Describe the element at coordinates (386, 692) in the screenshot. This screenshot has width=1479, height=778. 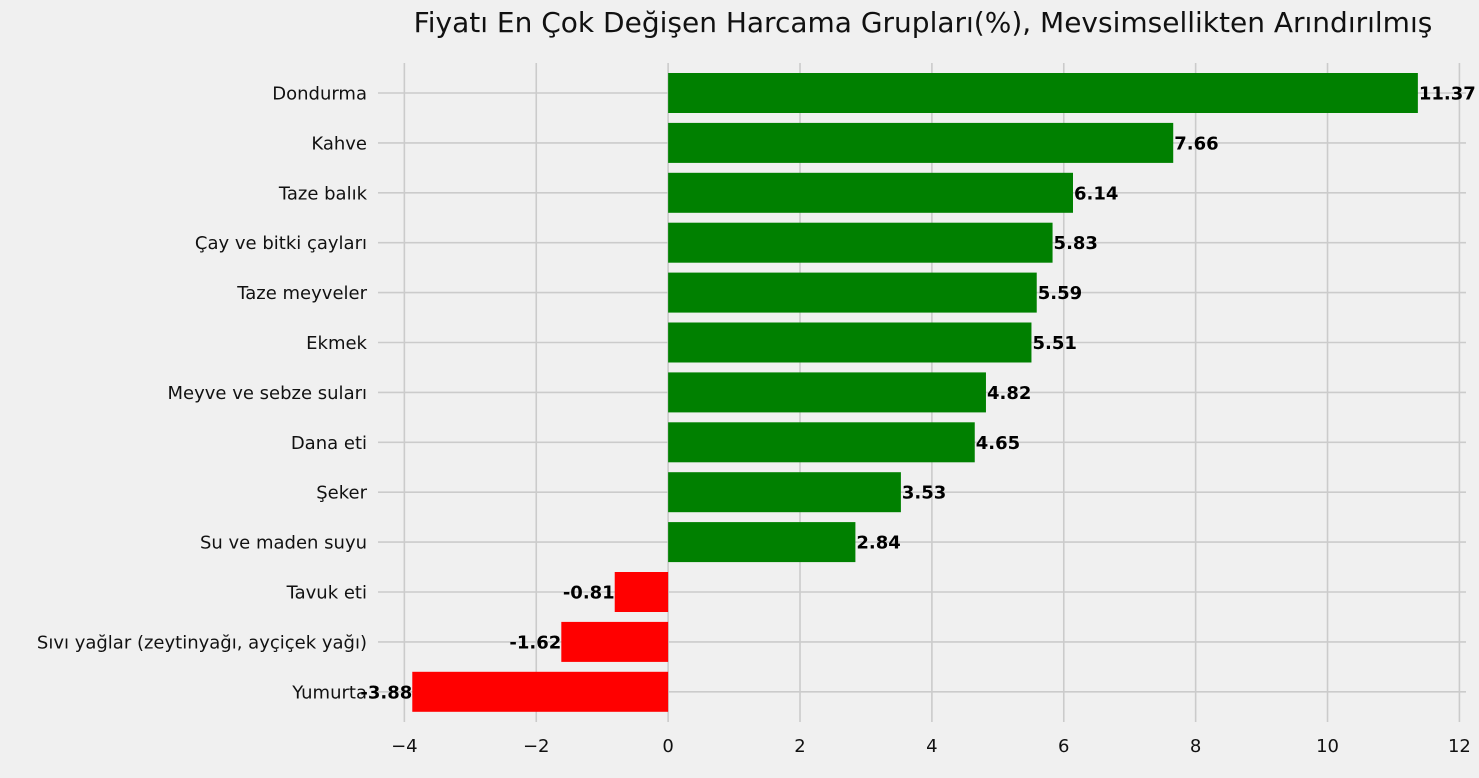
I see `value-label: -3.88` at that location.